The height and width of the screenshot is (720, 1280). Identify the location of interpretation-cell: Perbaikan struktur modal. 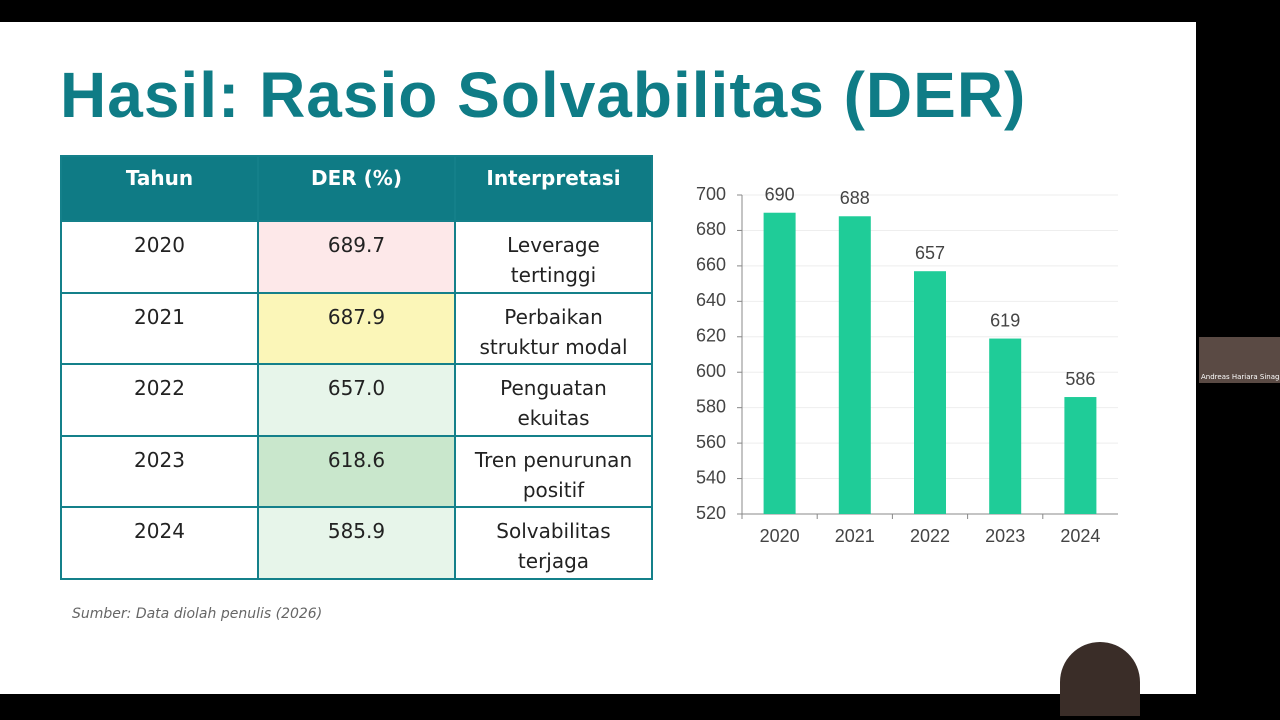
(553, 328).